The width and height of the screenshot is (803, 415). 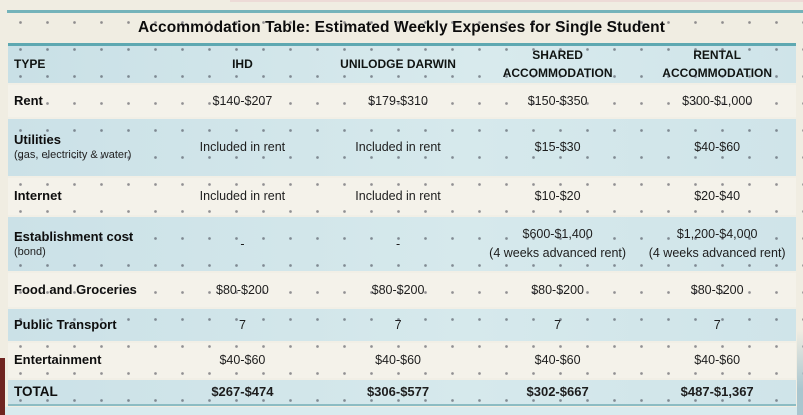 I want to click on column-header-shared: SHARED ACCOMMODATION, so click(x=557, y=64).